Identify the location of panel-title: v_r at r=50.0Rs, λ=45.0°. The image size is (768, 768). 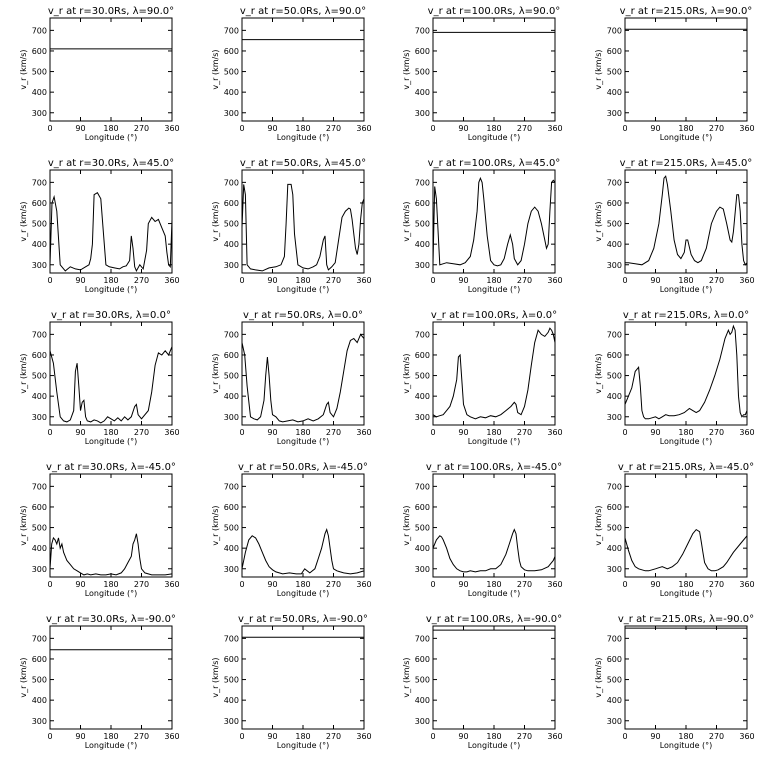
(303, 163).